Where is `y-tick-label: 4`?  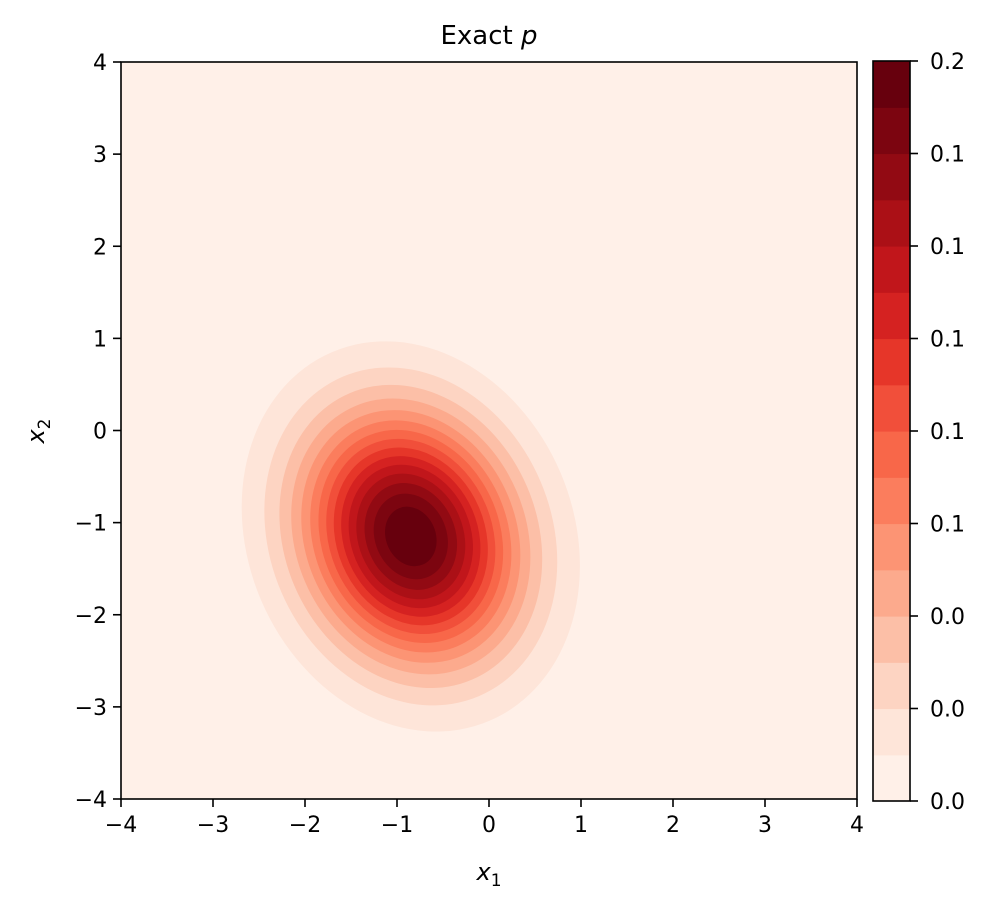 y-tick-label: 4 is located at coordinates (100, 63).